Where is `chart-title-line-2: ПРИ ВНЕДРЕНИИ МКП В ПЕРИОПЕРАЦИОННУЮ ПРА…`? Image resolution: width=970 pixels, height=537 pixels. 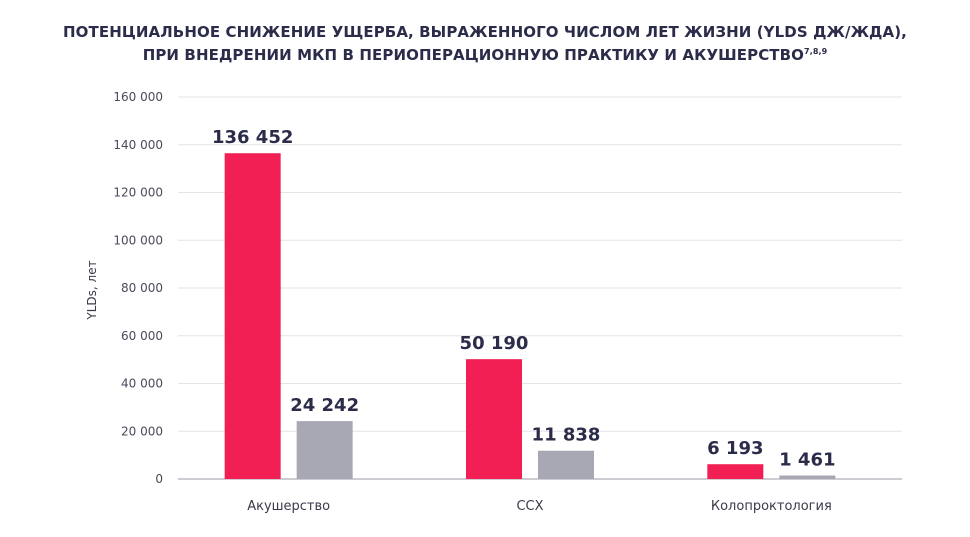
chart-title-line-2: ПРИ ВНЕДРЕНИИ МКП В ПЕРИОПЕРАЦИОННУЮ ПРА… is located at coordinates (485, 53).